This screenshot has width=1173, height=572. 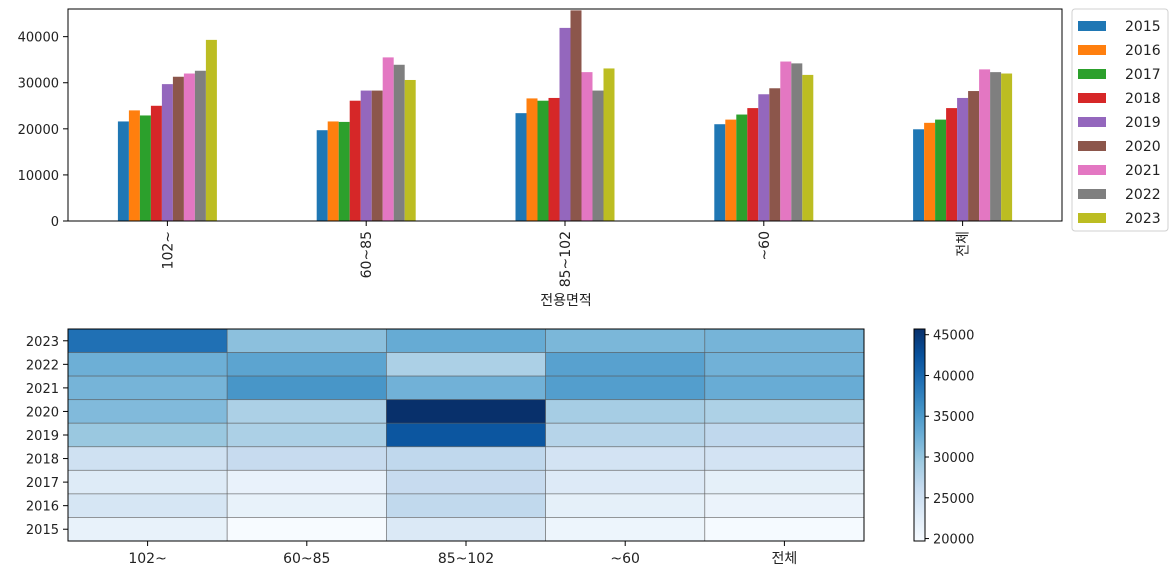 I want to click on y-tick-label: 2021, so click(x=42, y=389).